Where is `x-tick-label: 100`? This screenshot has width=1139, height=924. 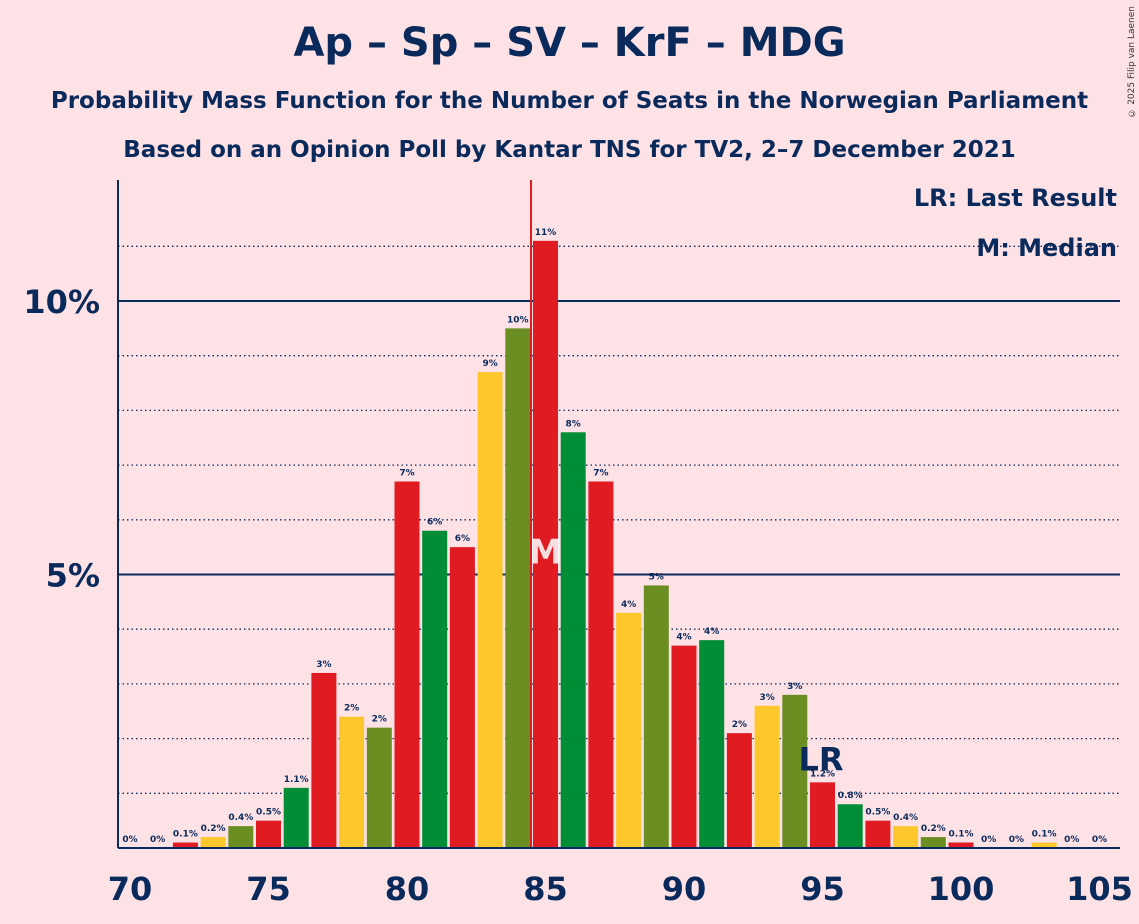
x-tick-label: 100 is located at coordinates (961, 889).